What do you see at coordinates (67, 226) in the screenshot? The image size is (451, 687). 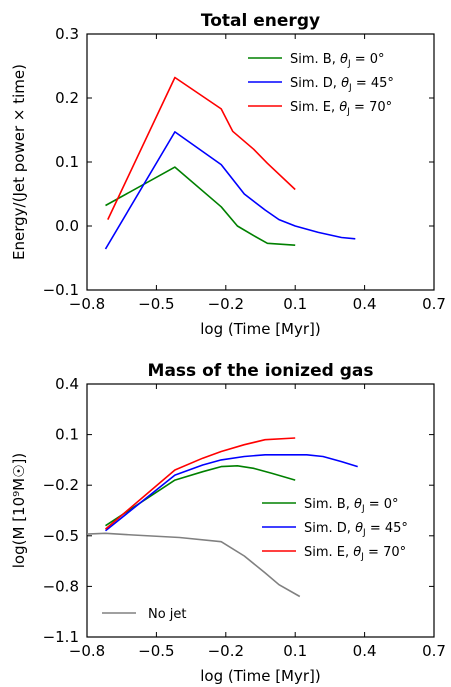 I see `y-tick-label: 0.0` at bounding box center [67, 226].